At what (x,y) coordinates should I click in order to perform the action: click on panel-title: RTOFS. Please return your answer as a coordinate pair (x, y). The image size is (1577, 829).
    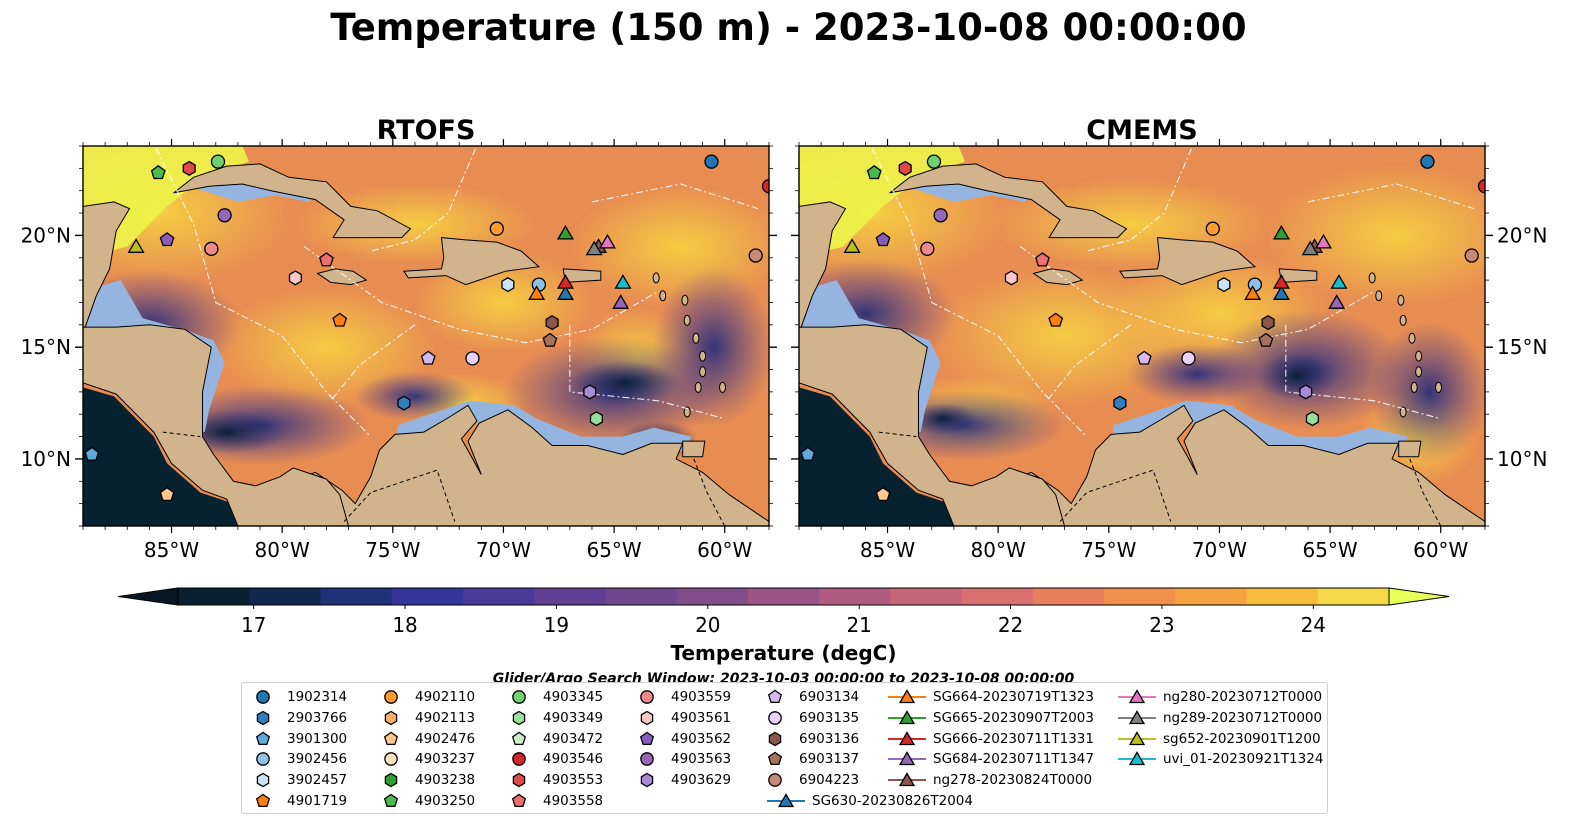
    Looking at the image, I should click on (426, 130).